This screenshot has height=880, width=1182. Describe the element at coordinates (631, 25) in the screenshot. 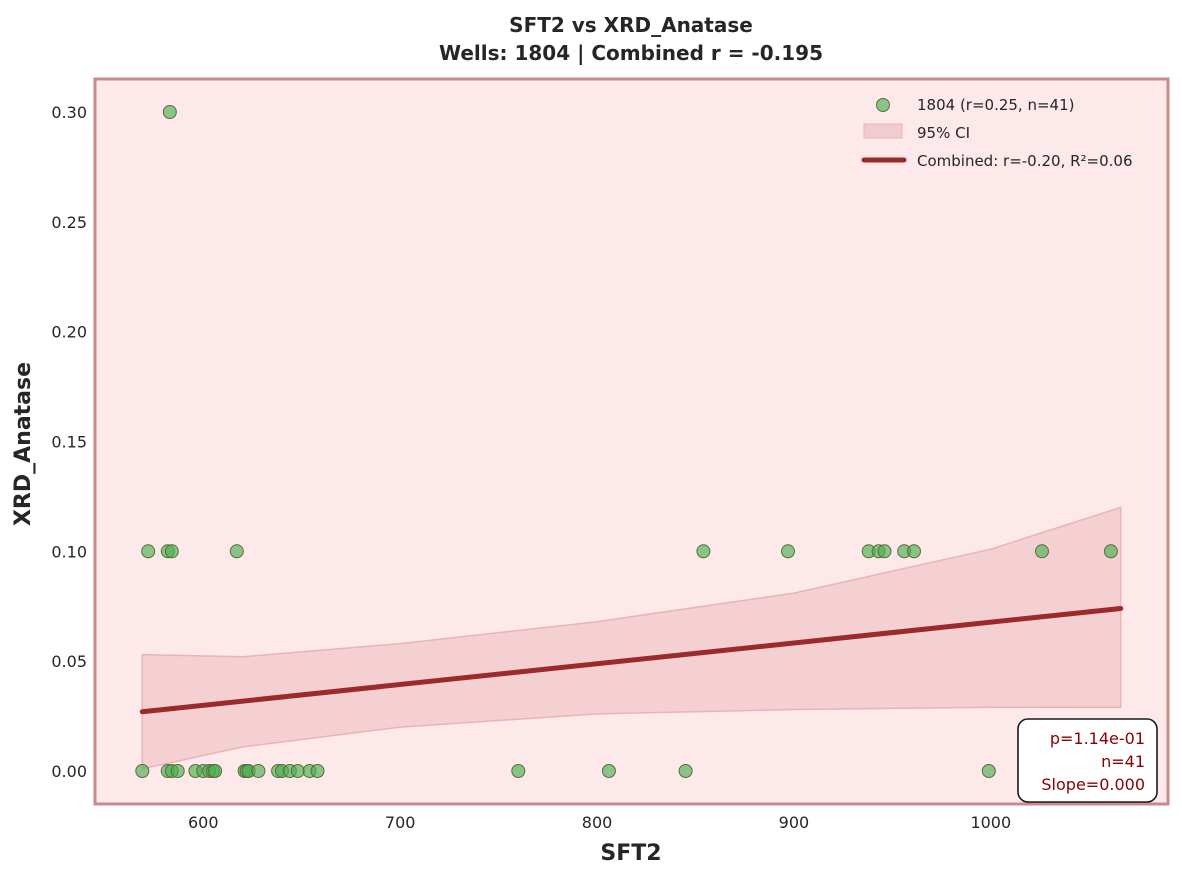

I see `chart-title: SFT2 vs XRD_Anatase` at that location.